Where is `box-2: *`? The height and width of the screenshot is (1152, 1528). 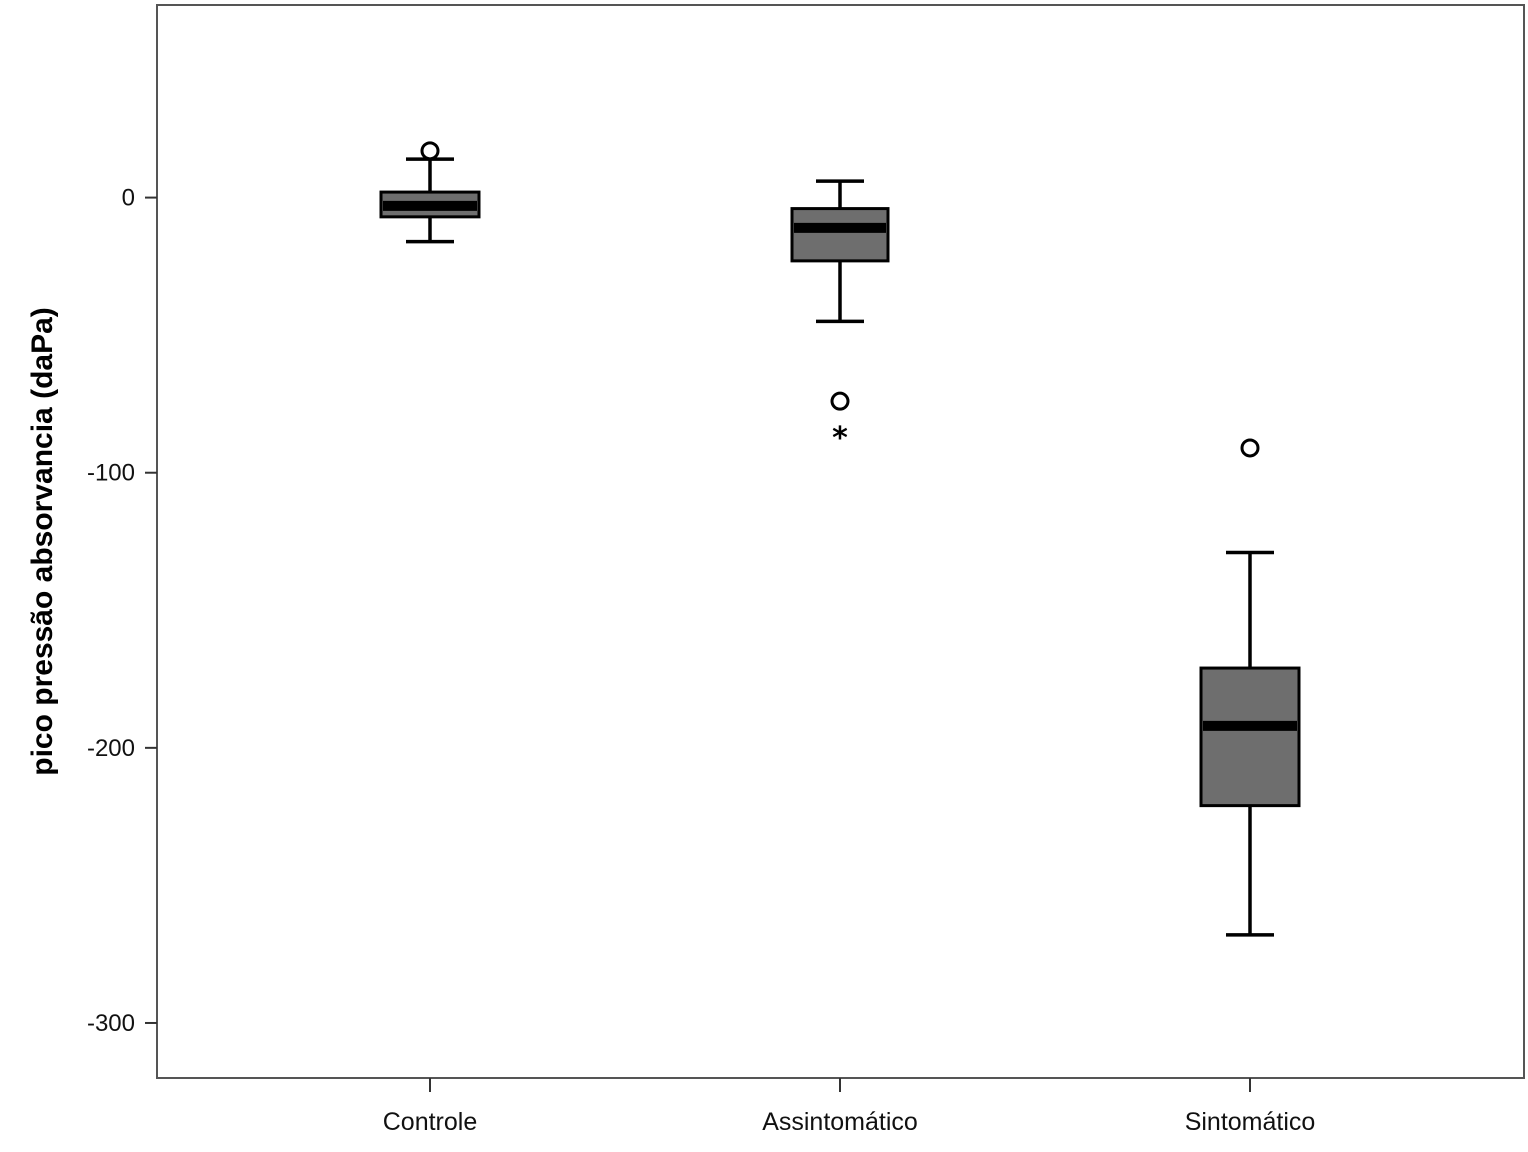 box-2: * is located at coordinates (840, 317).